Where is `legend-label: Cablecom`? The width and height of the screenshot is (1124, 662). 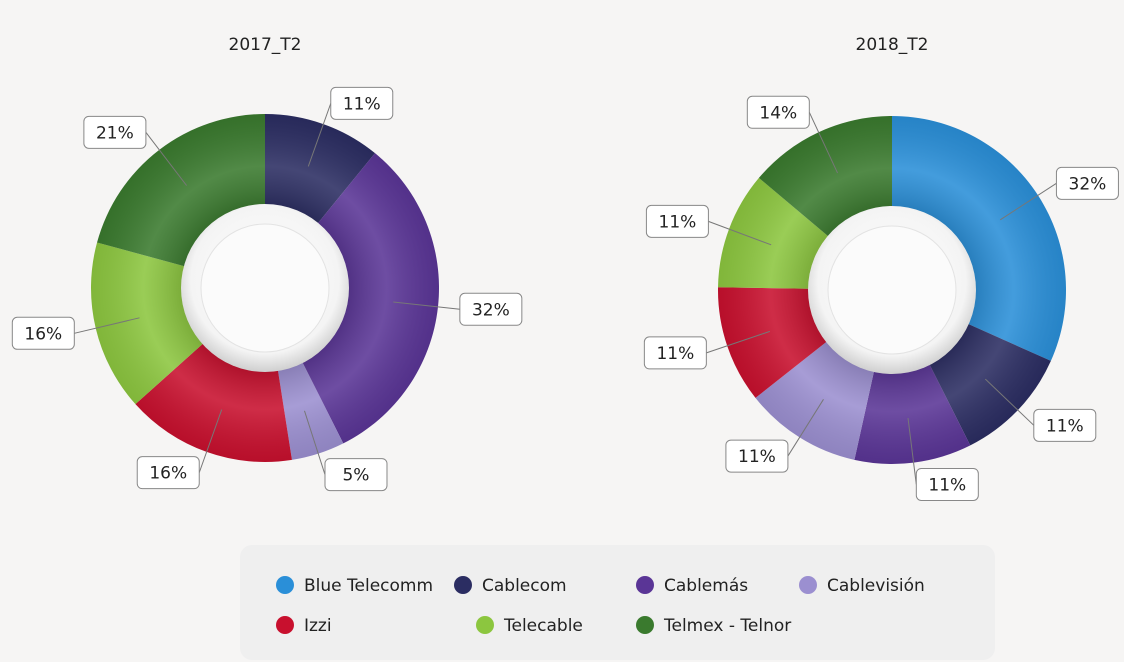 legend-label: Cablecom is located at coordinates (524, 586).